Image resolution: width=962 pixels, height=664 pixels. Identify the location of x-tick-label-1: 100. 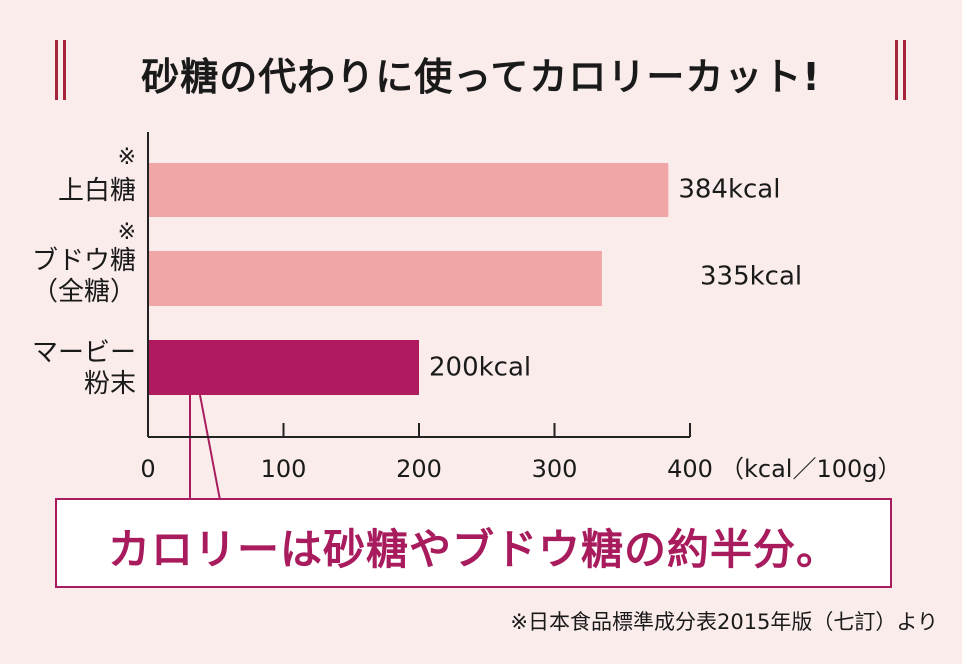
(284, 469).